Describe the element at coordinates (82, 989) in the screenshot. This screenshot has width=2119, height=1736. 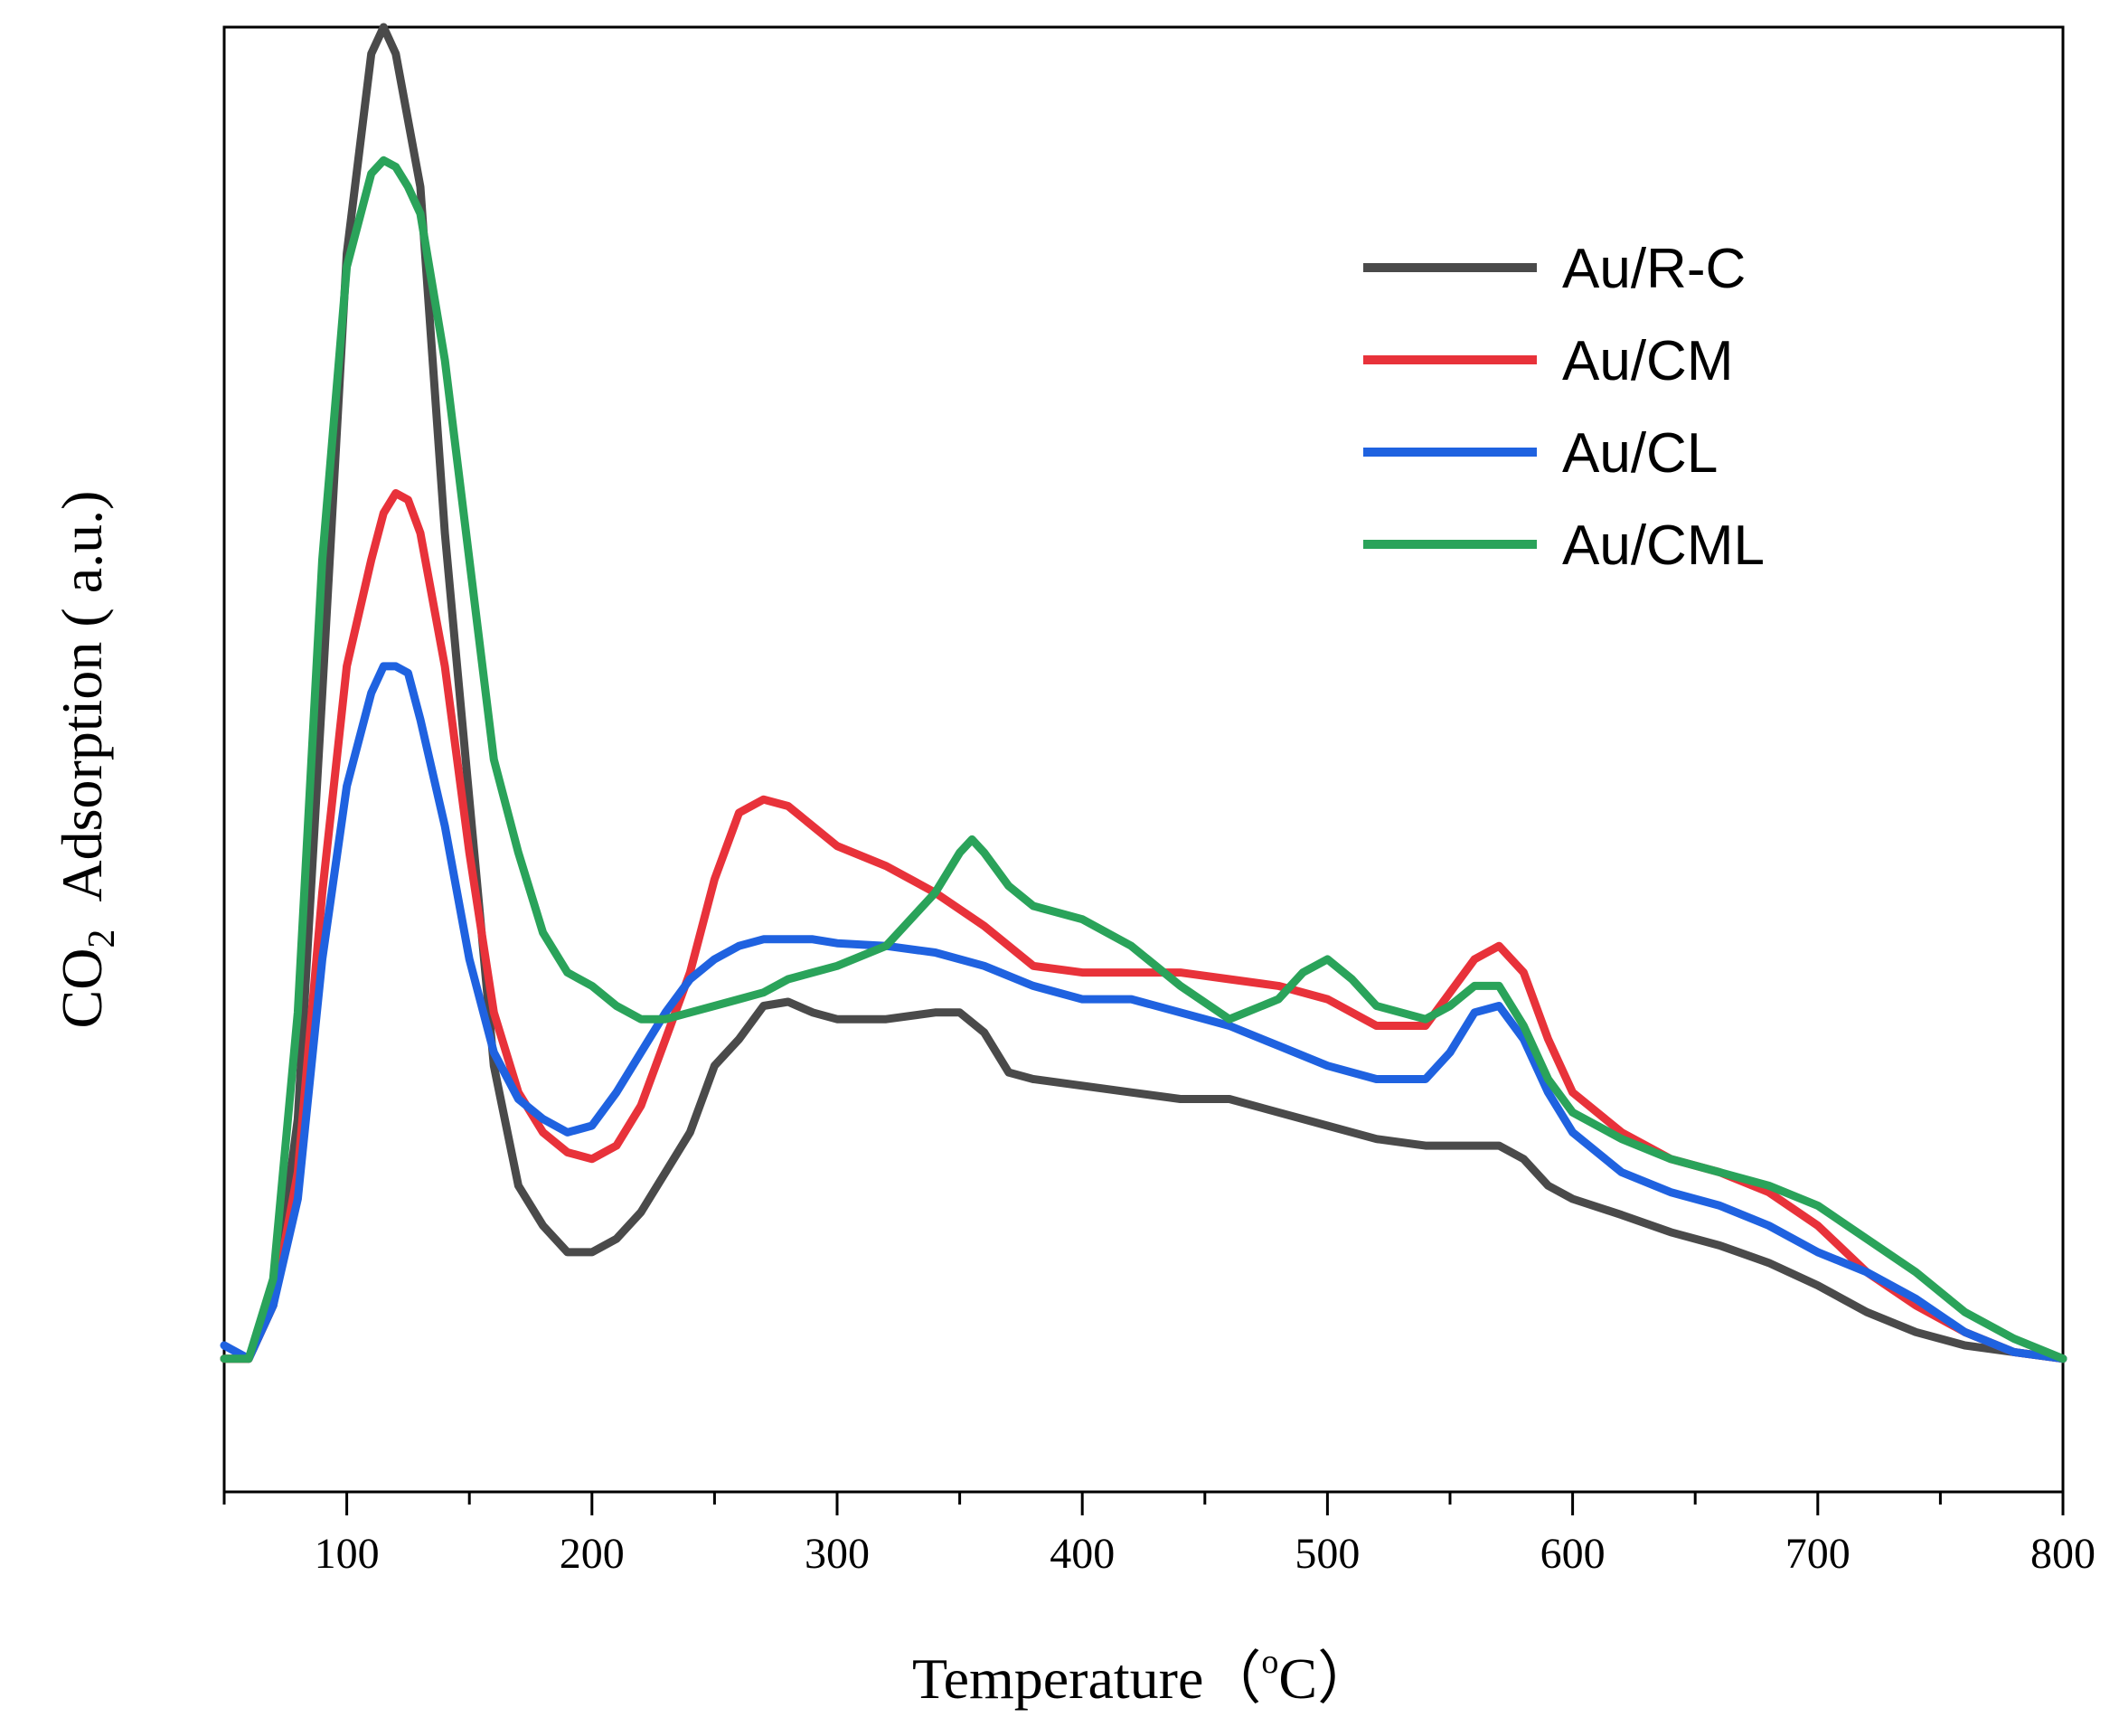
I see `y-axis-title-prefix: CO` at that location.